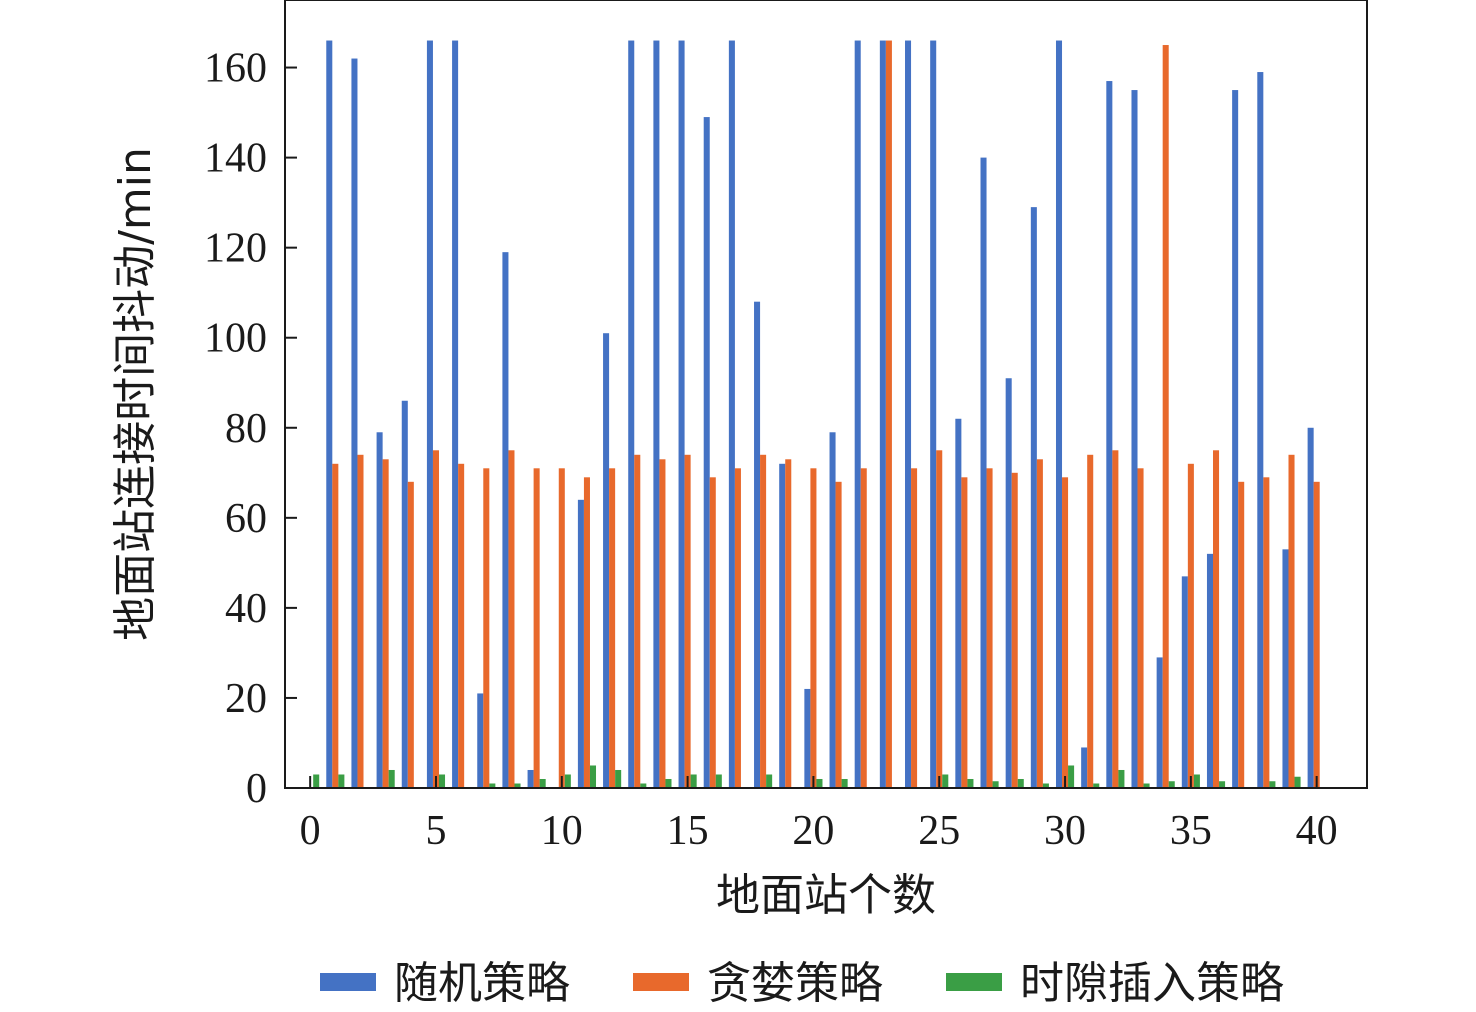 The width and height of the screenshot is (1476, 1012). What do you see at coordinates (482, 983) in the screenshot?
I see `legend-label-random: 随机策略` at bounding box center [482, 983].